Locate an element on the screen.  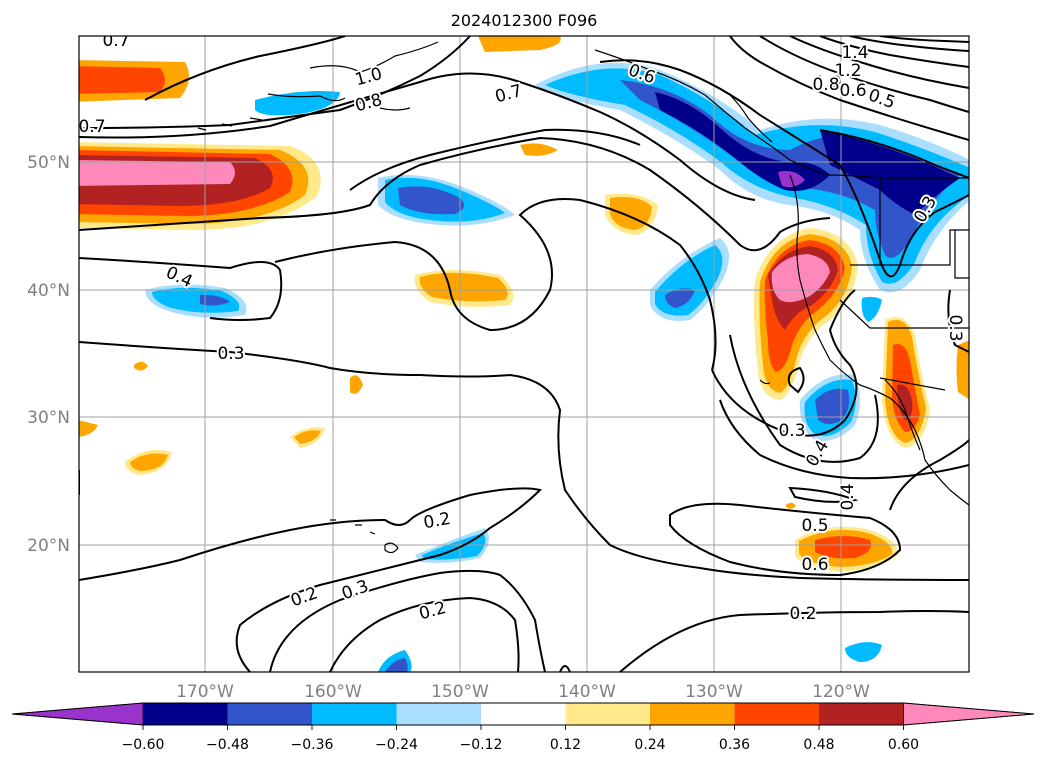
colorbar-tick-label: −0.36 is located at coordinates (312, 745).